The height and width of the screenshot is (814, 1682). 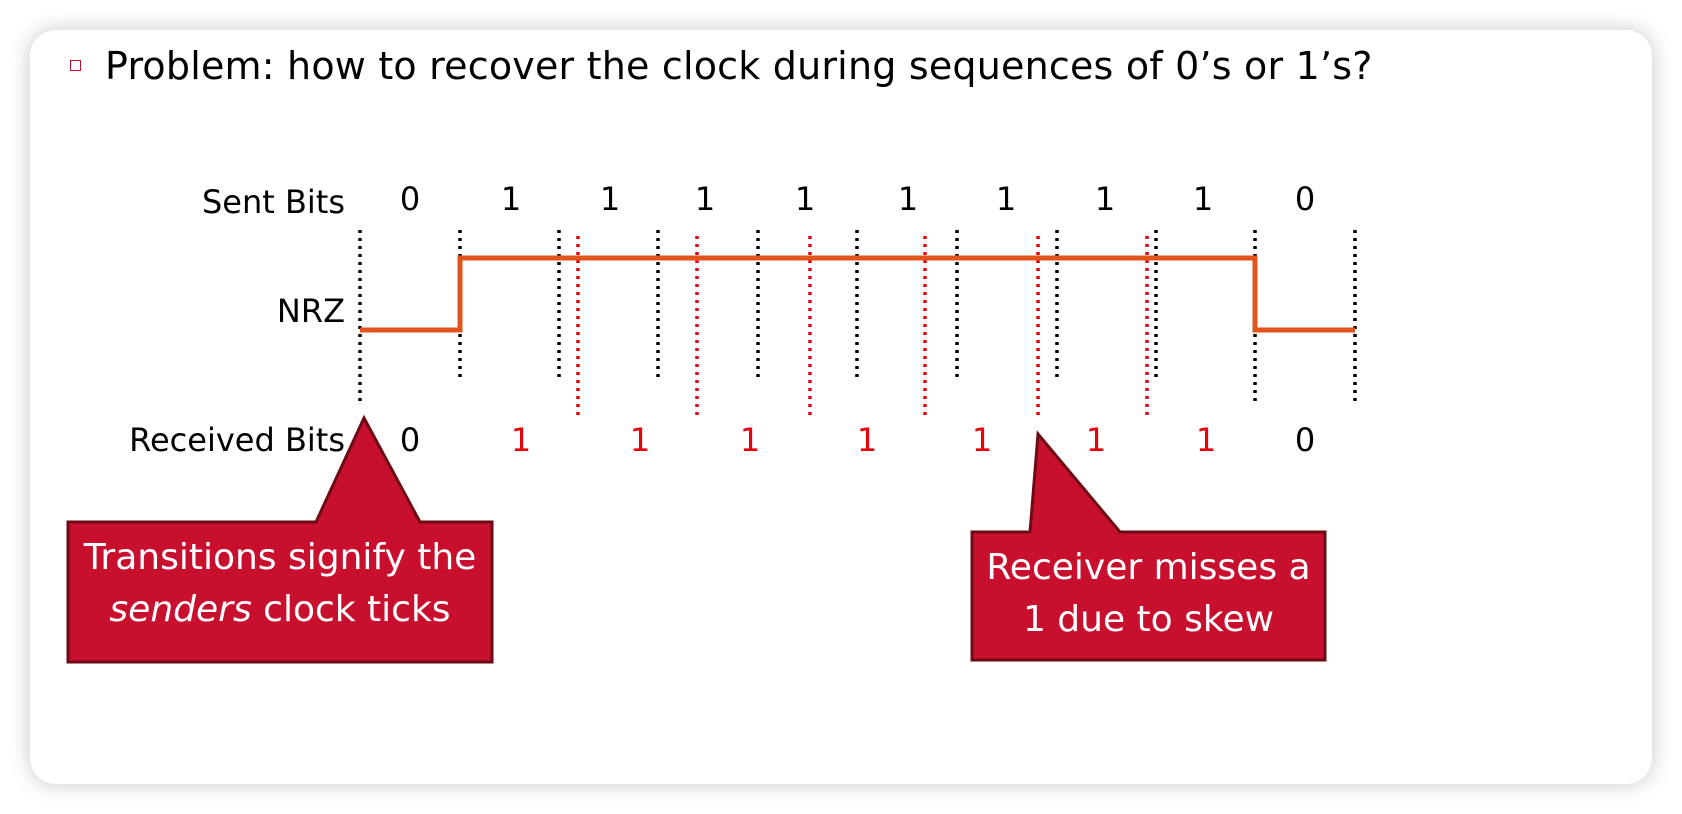 What do you see at coordinates (1148, 594) in the screenshot?
I see `callout-right-text: Receiver misses a 1 due to skew` at bounding box center [1148, 594].